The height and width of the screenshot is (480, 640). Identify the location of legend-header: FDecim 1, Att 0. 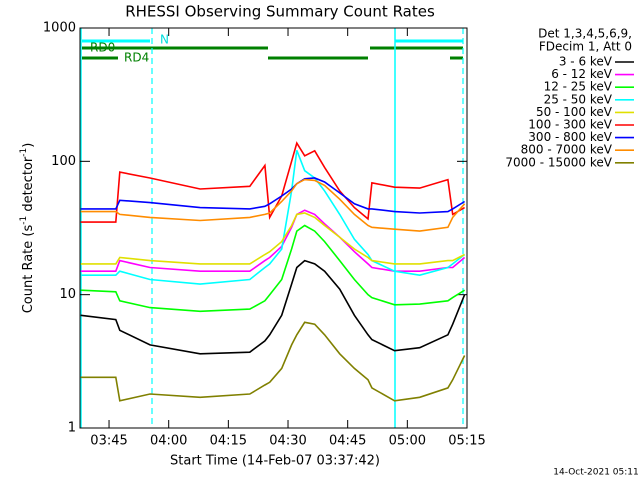
(585, 47).